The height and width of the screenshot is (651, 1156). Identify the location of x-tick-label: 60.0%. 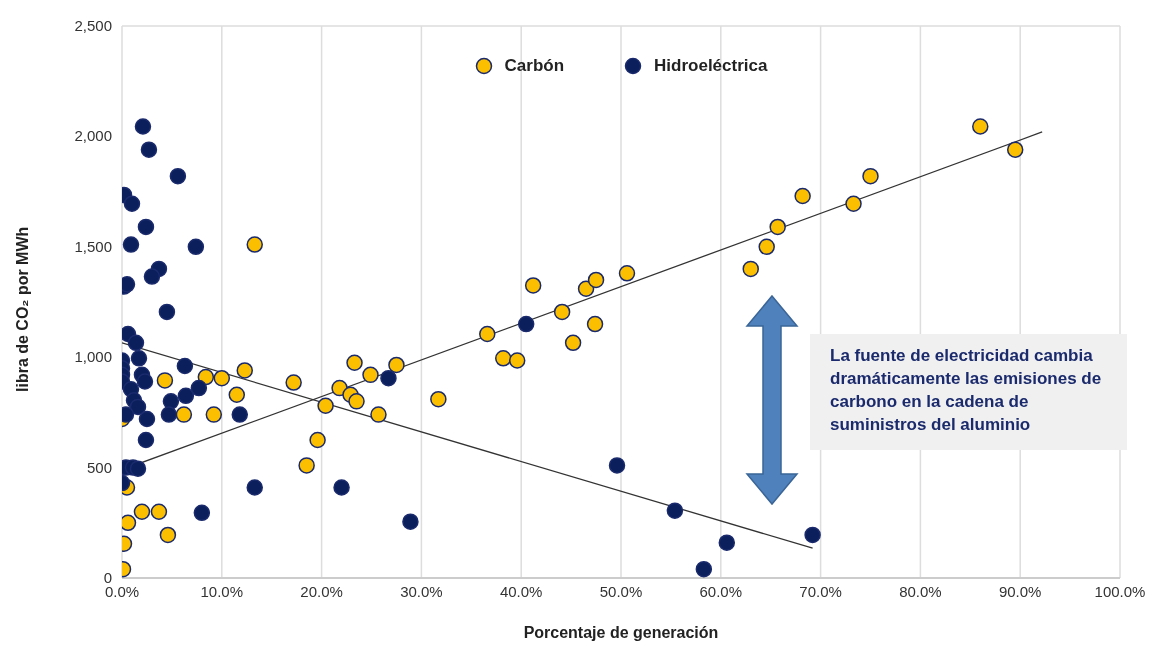
(721, 591).